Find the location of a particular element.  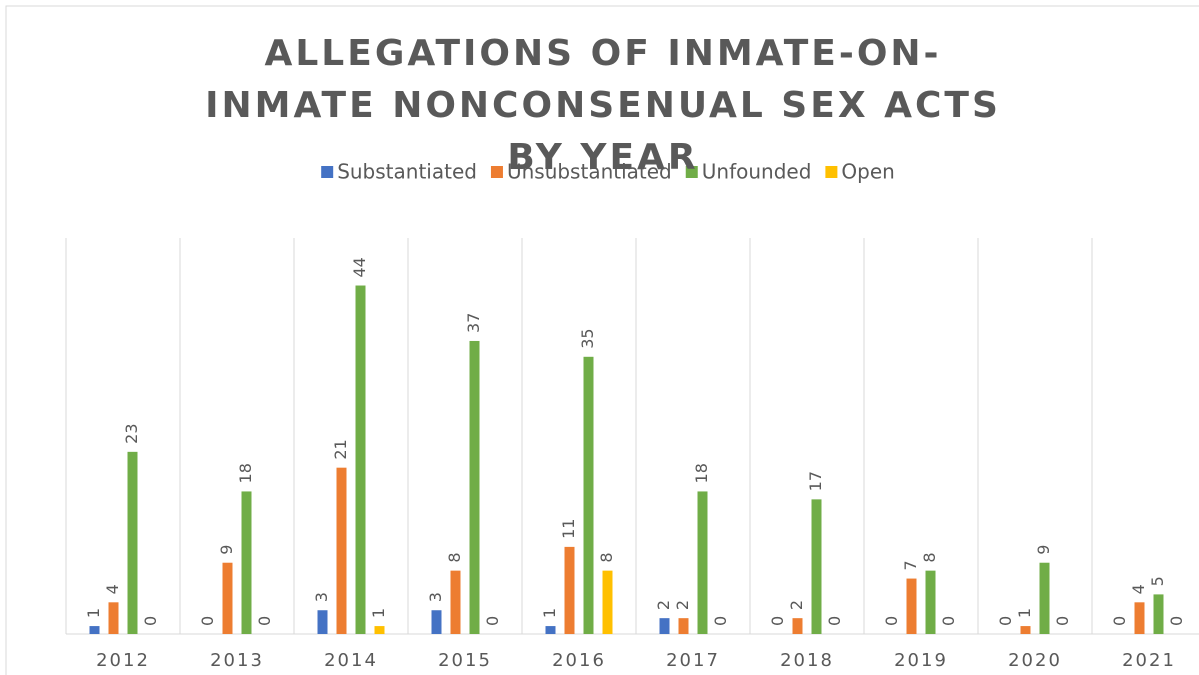

legend-label: Substantiated is located at coordinates (407, 172).